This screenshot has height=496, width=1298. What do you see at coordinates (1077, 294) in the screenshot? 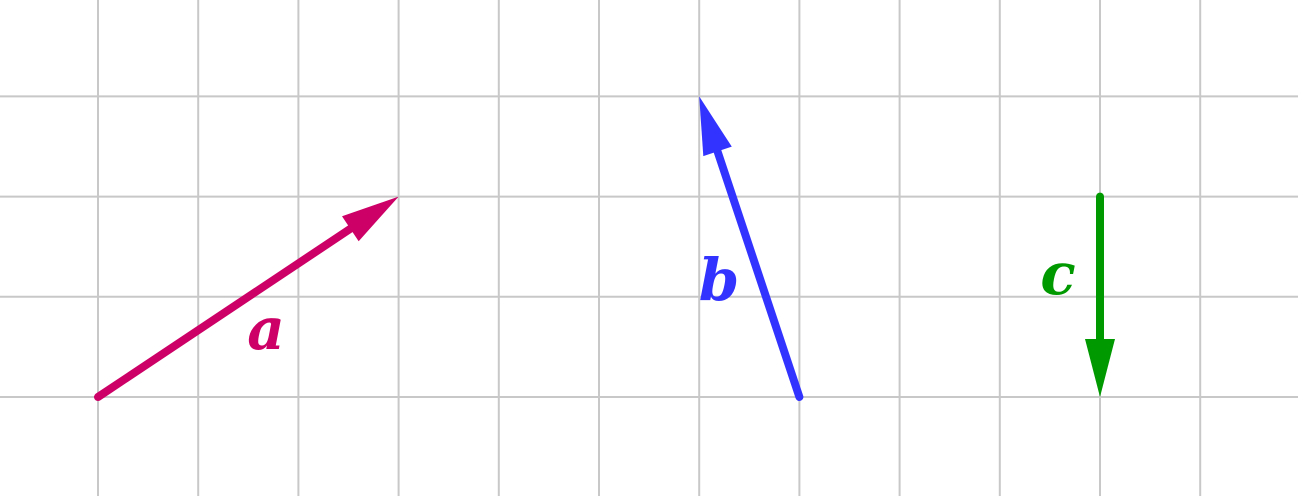
I see `vector-c: c` at bounding box center [1077, 294].